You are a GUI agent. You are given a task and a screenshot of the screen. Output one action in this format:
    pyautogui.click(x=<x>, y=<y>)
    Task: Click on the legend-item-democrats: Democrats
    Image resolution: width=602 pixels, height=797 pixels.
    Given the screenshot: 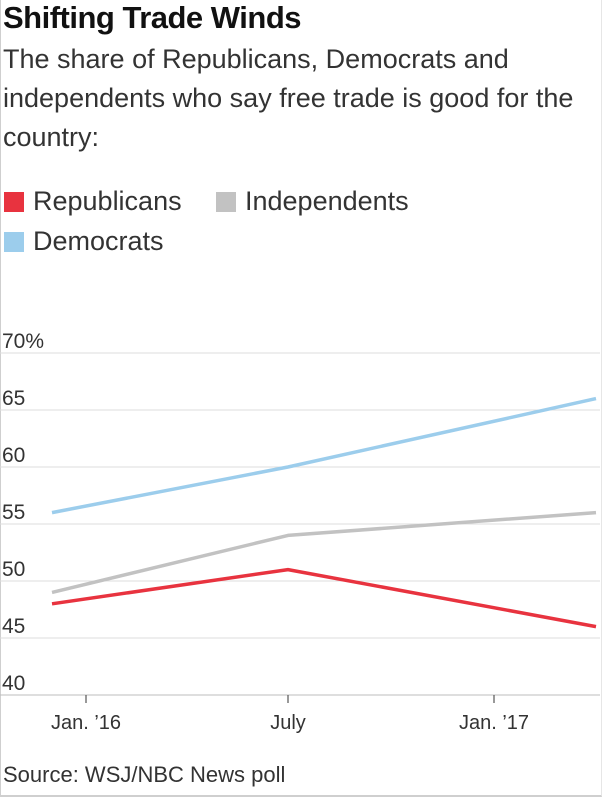 What is the action you would take?
    pyautogui.click(x=84, y=241)
    